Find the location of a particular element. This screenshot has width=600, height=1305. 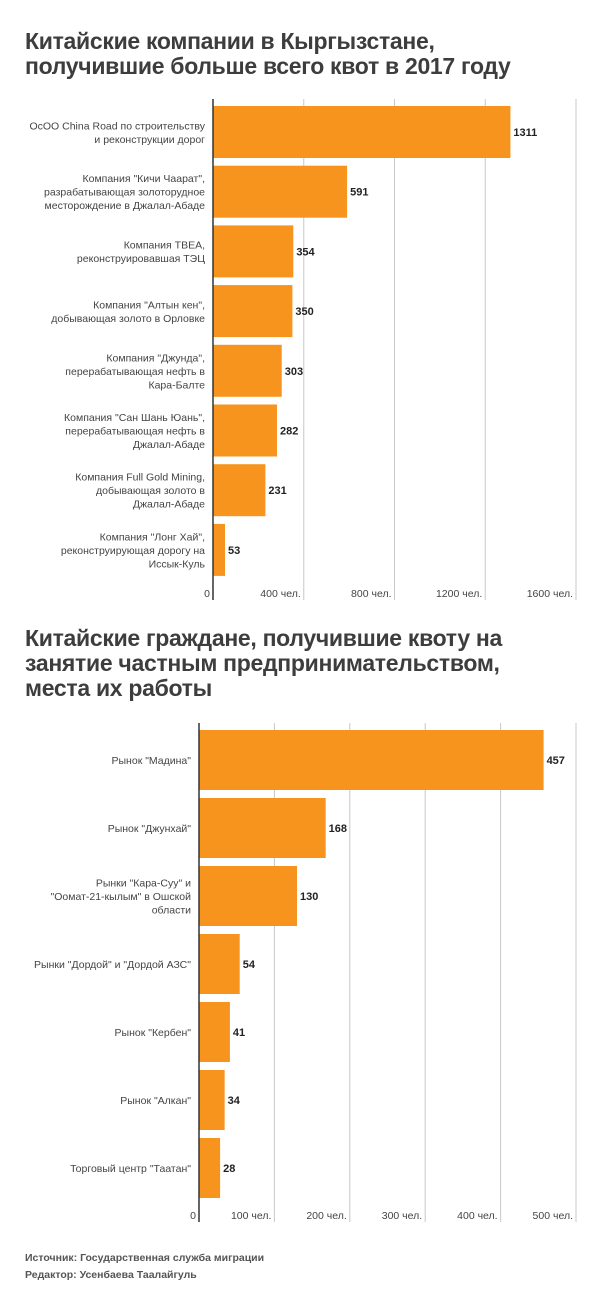

chart2-title-line: занятие частным предпринимательством, is located at coordinates (262, 663).